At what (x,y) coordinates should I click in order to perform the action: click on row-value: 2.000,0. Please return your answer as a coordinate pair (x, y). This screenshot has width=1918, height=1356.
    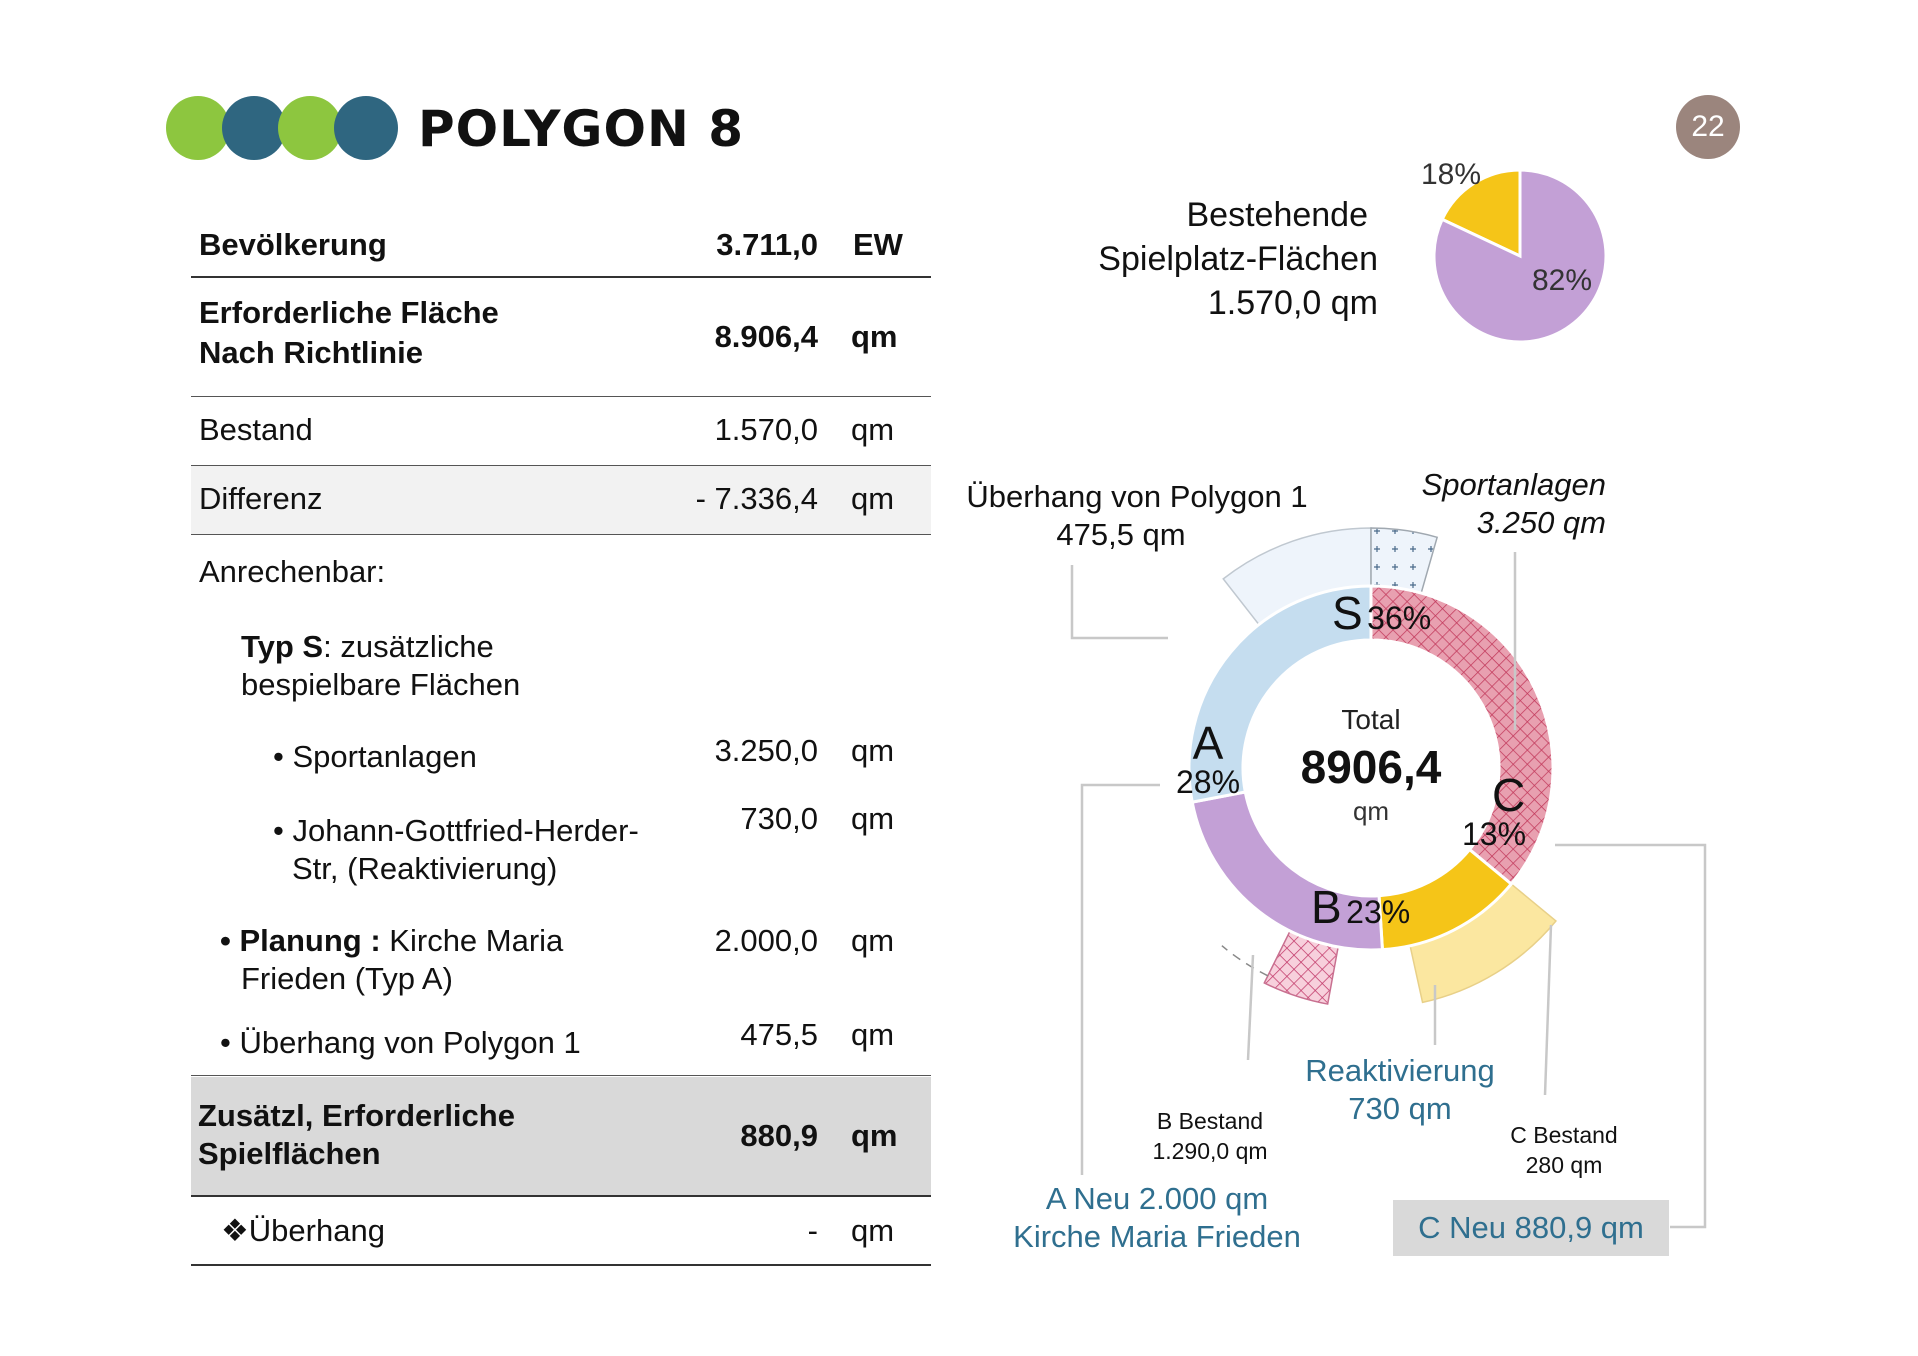
    Looking at the image, I should click on (766, 940).